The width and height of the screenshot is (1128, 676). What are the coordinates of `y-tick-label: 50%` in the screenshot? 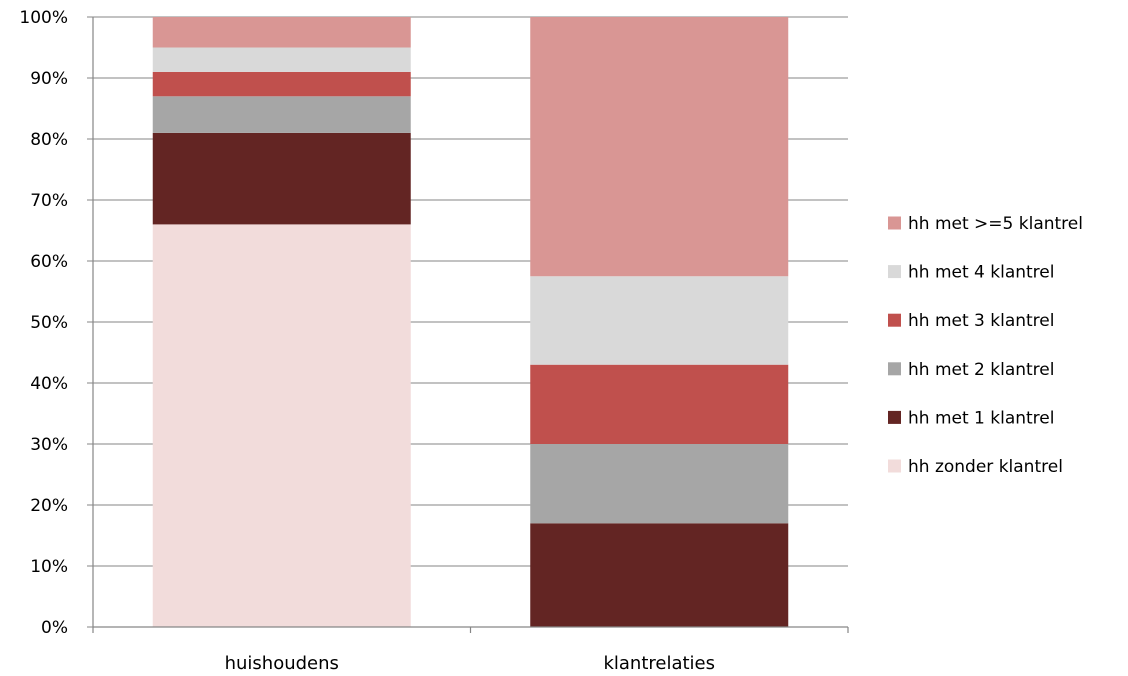 It's located at (49, 323).